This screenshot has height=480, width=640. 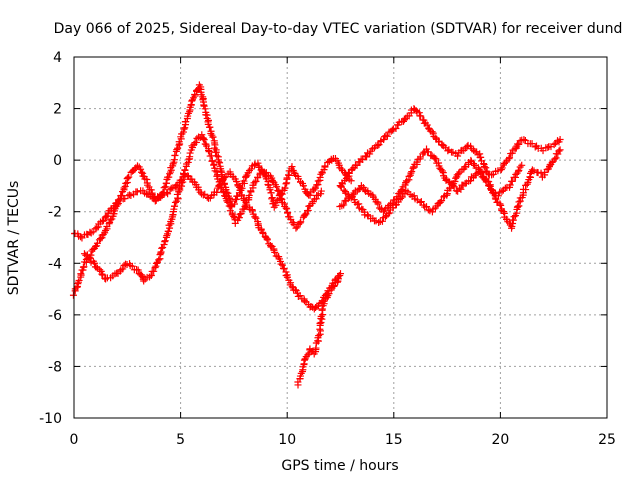 I want to click on x-tick-label: 5, so click(x=180, y=440).